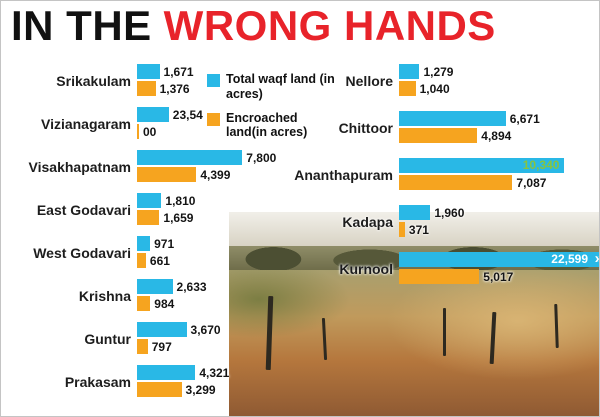 This screenshot has width=600, height=417. I want to click on district-row: Srikakulam 1,671 1,376, so click(130, 81).